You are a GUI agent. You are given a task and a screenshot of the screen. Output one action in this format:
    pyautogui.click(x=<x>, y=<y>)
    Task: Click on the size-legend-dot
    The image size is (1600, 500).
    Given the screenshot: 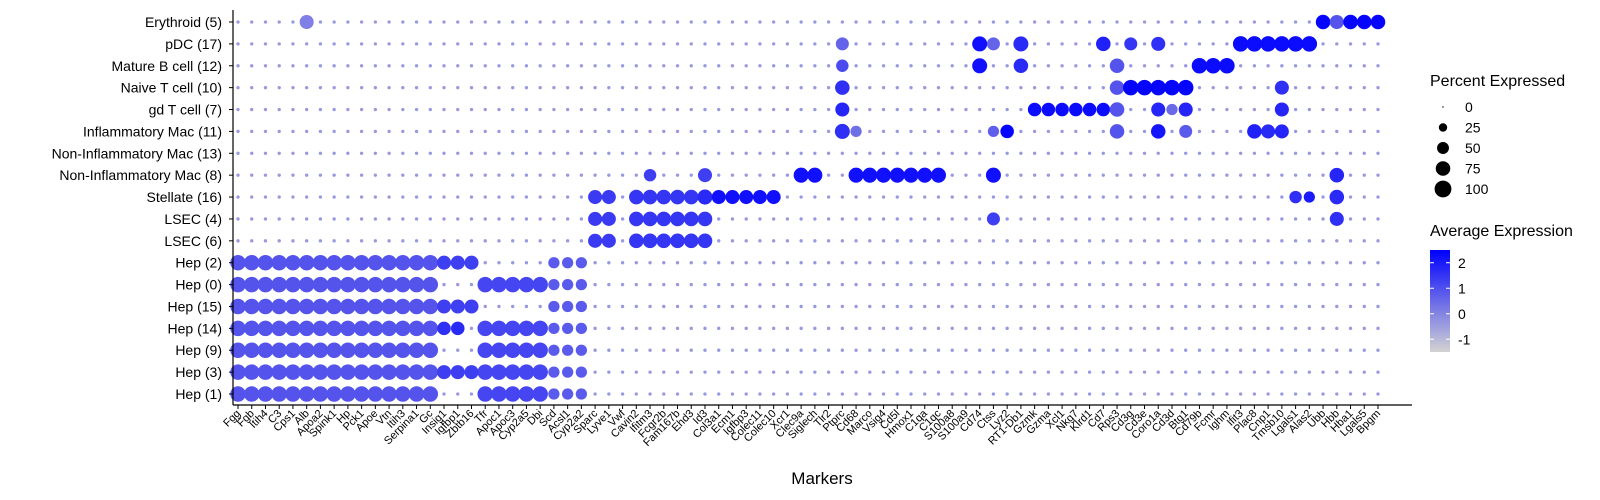 What is the action you would take?
    pyautogui.click(x=1443, y=148)
    